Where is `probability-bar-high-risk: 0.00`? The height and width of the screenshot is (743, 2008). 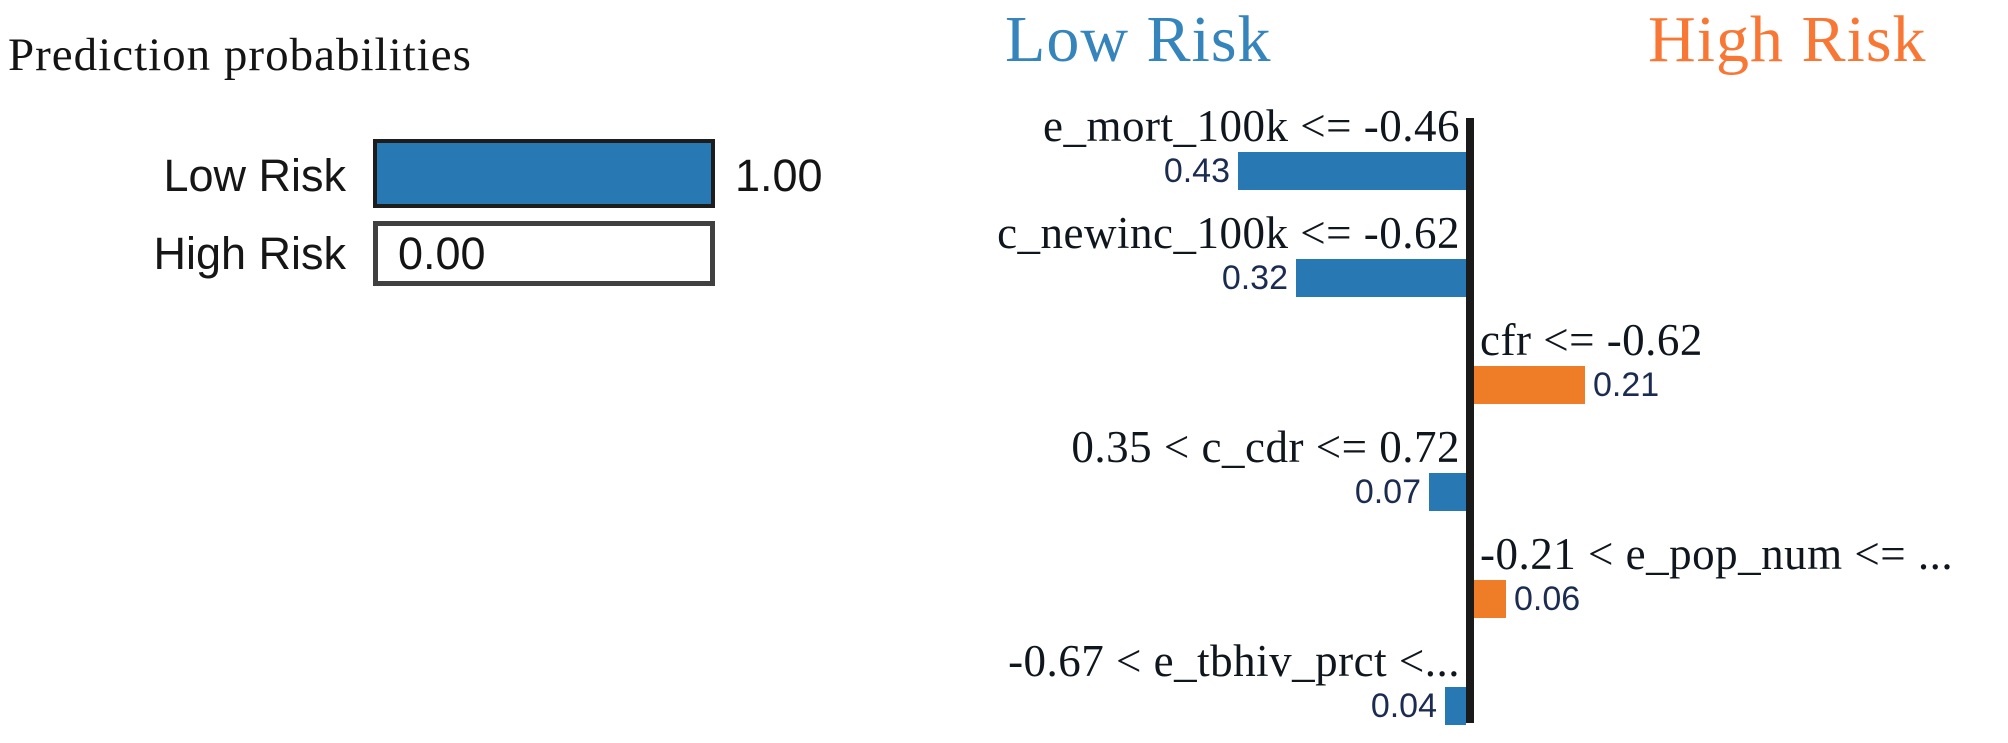 probability-bar-high-risk: 0.00 is located at coordinates (544, 253).